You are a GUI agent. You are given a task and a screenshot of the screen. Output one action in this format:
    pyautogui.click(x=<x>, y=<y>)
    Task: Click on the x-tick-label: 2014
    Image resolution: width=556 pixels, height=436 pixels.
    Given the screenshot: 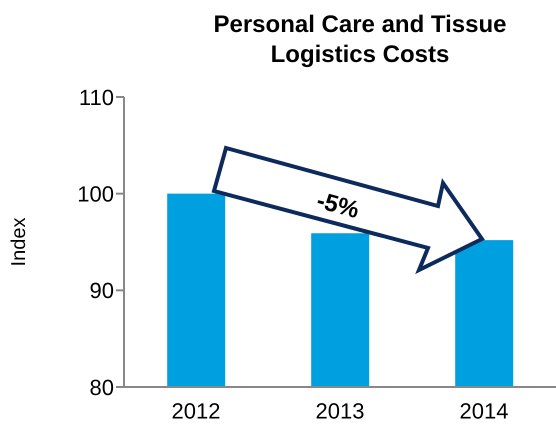 What is the action you would take?
    pyautogui.click(x=484, y=411)
    